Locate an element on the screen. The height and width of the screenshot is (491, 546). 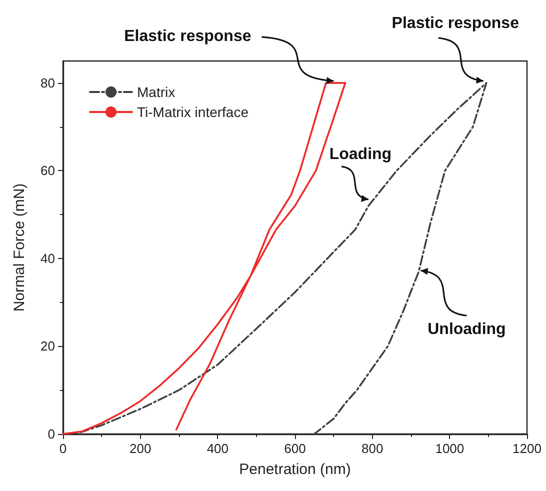
y-tick-label: 80 is located at coordinates (47, 82).